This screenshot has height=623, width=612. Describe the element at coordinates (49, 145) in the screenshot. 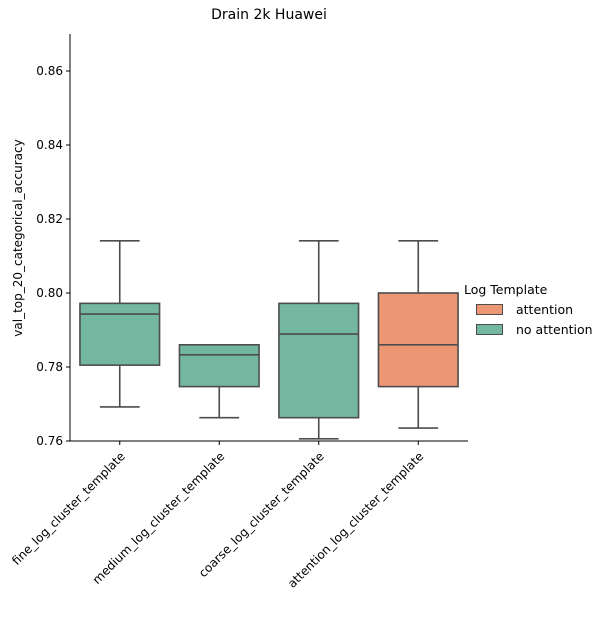

I see `y-tick-label: 0.84` at that location.